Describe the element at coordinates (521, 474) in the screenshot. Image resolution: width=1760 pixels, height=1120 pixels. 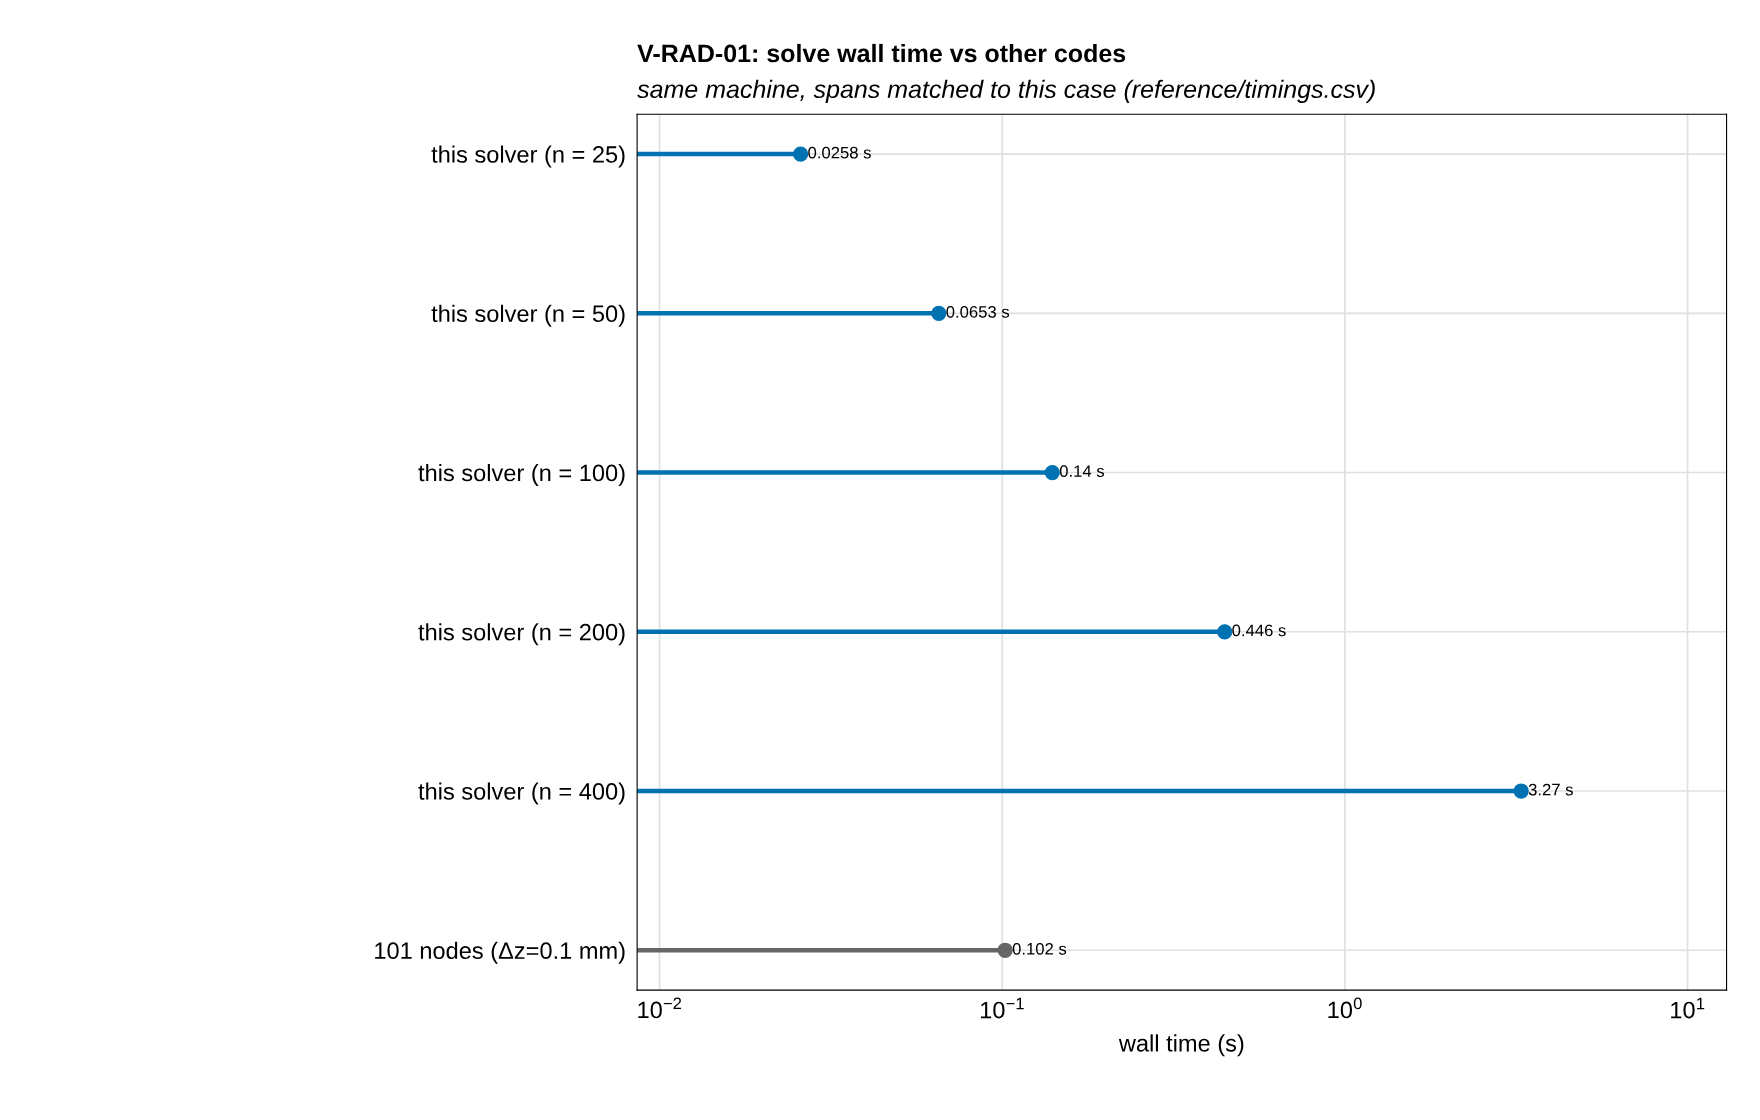
I see `y-tick-label: this solver (n = 100)` at that location.